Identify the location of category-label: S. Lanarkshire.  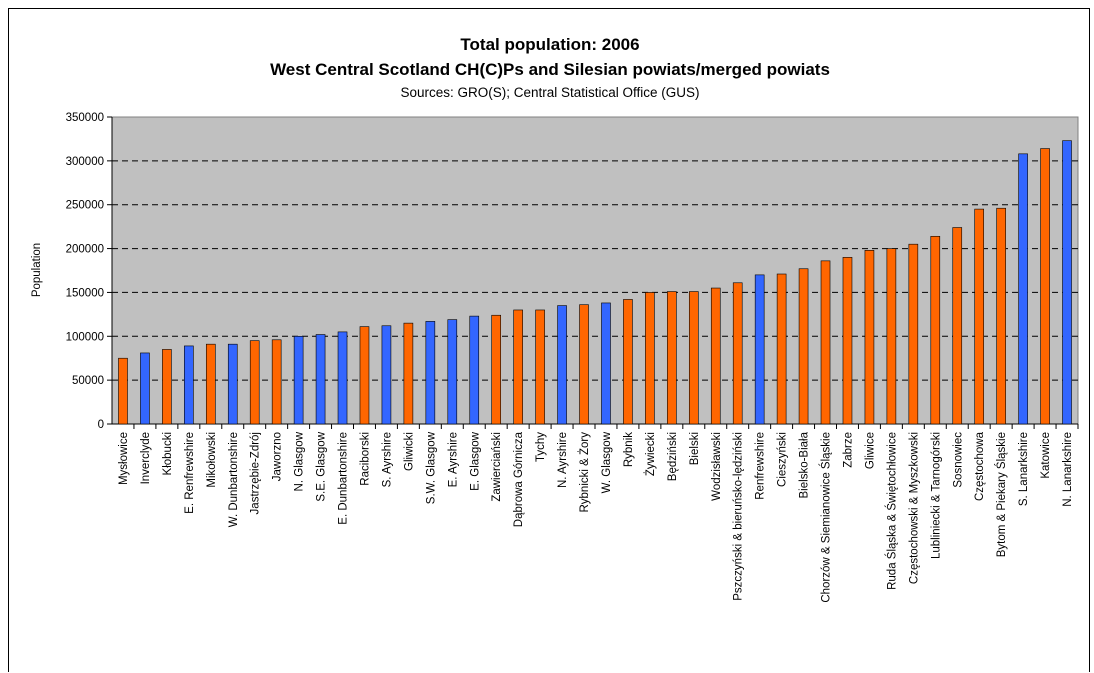
(1024, 469).